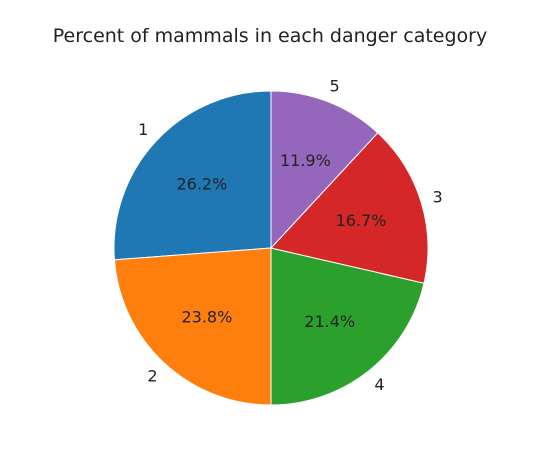 This screenshot has width=538, height=458. Describe the element at coordinates (305, 160) in the screenshot. I see `slice-percent-label-5: 11.9%` at that location.